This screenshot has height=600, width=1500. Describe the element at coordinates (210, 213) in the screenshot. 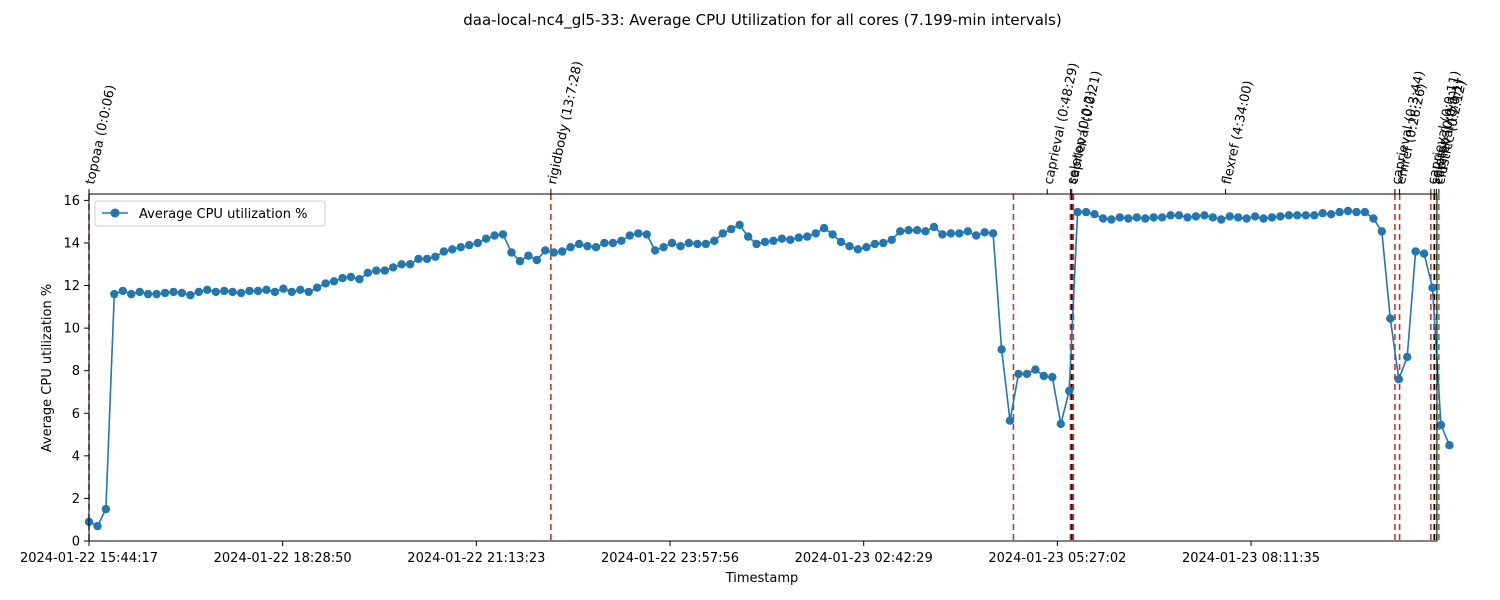

I see `legend: Average CPU utilization %` at that location.